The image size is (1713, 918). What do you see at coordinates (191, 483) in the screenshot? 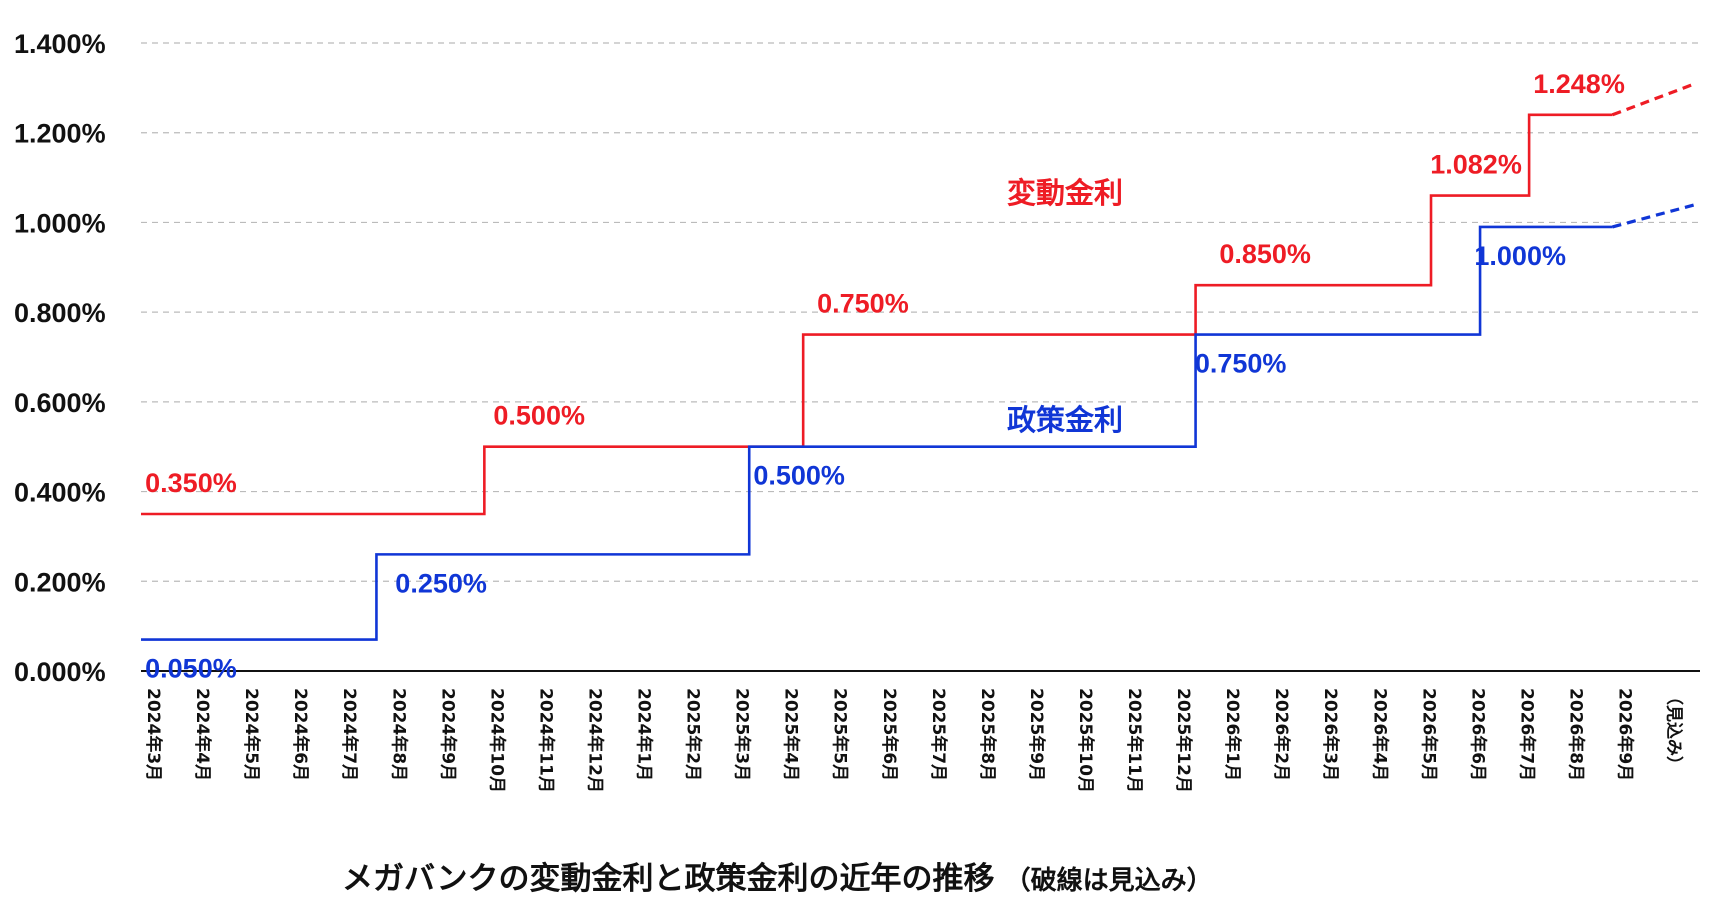
I see `data-label: 0.350%` at bounding box center [191, 483].